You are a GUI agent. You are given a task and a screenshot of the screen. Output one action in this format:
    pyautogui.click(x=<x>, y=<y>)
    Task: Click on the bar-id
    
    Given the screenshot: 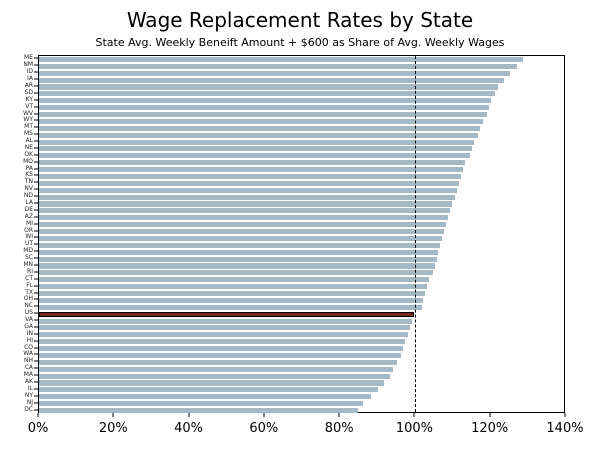 What is the action you would take?
    pyautogui.click(x=274, y=73)
    